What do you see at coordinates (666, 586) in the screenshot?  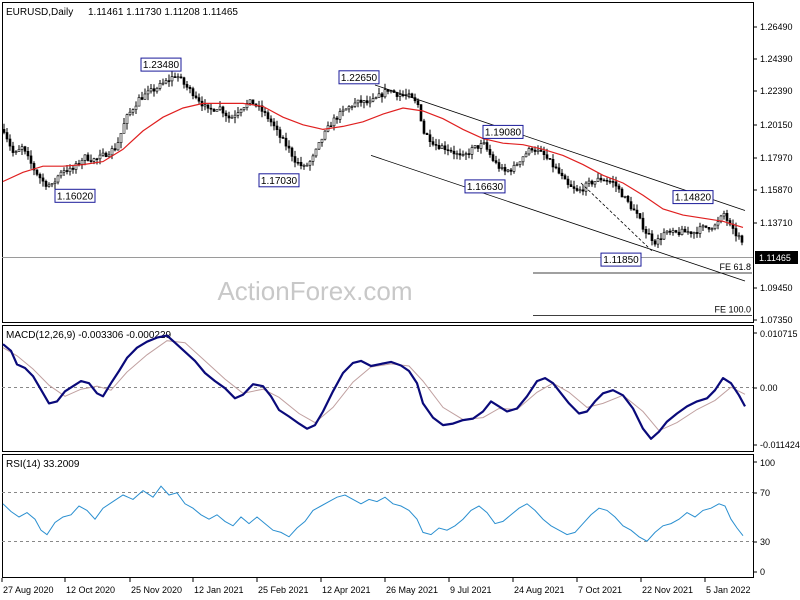 I see `x-tick-11: 22 Nov 2021` at bounding box center [666, 586].